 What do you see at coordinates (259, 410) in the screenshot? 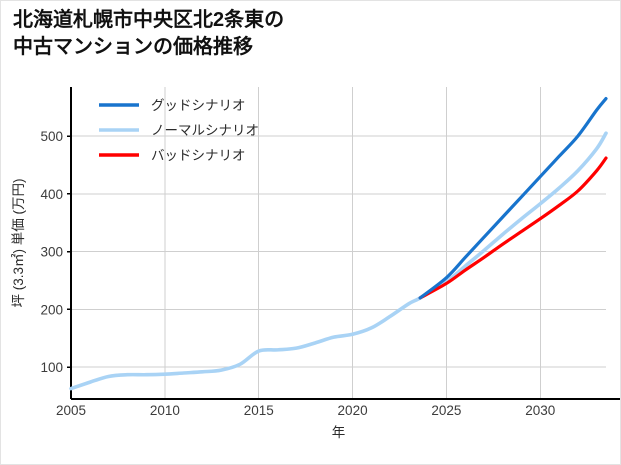
I see `x-tick-label: 2015` at bounding box center [259, 410].